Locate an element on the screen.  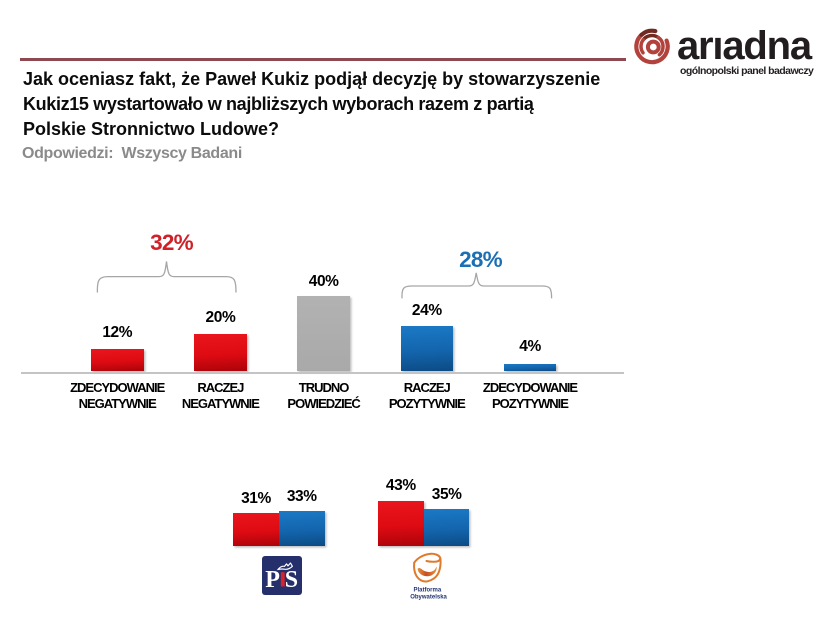
svg-text: S is located at coordinates (291, 580).